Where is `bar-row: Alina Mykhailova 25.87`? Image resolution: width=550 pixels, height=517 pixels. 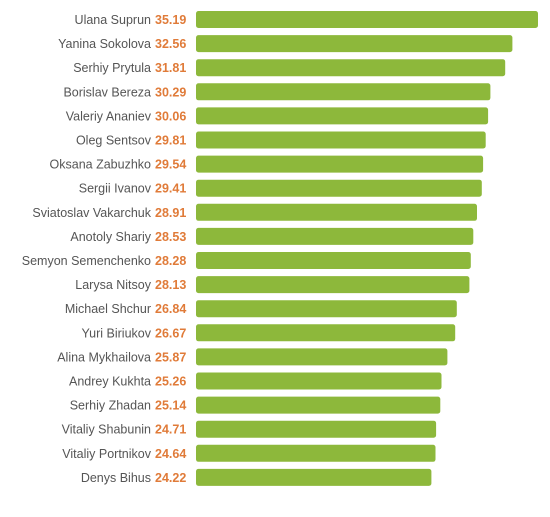
bar-row: Alina Mykhailova 25.87 is located at coordinates (252, 357).